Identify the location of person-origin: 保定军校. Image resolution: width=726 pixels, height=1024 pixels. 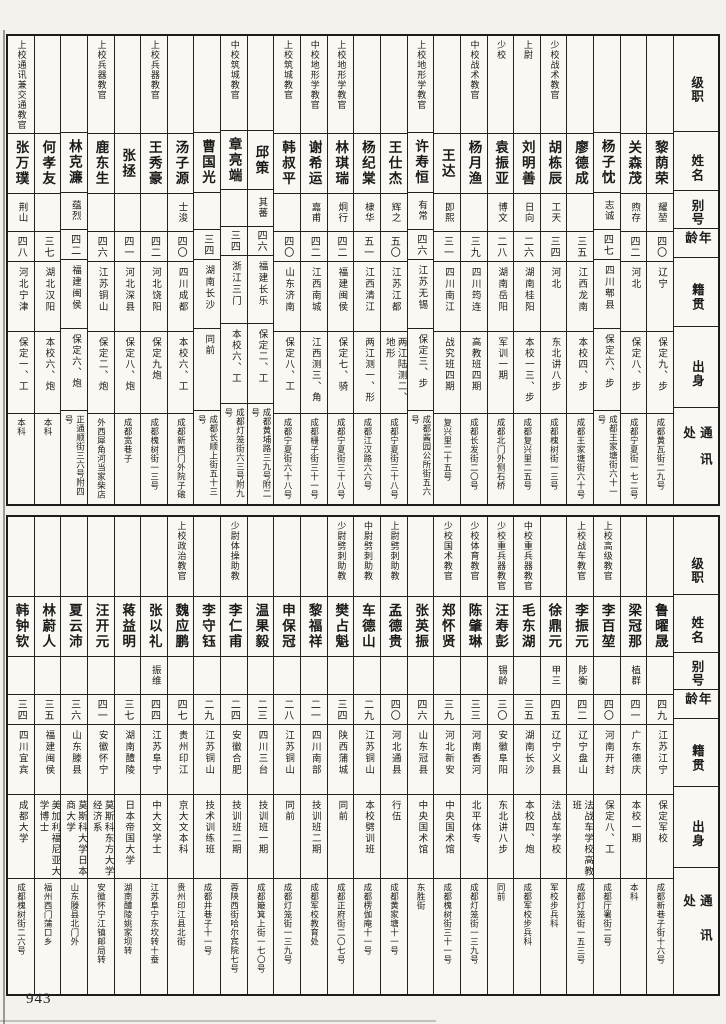
(661, 822).